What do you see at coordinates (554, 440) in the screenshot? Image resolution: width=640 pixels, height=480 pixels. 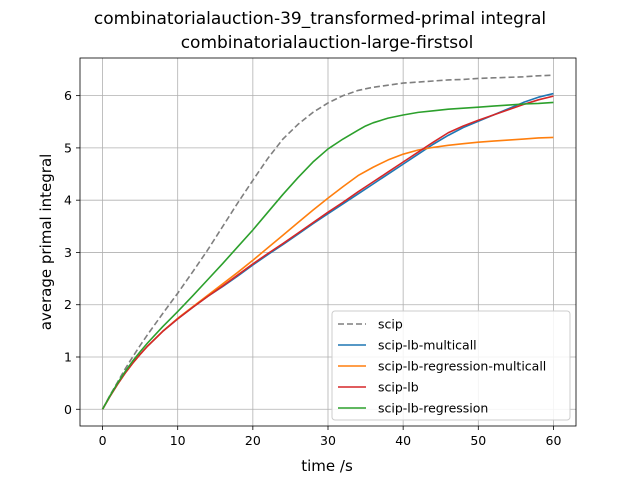 I see `x-tick-label: 60` at bounding box center [554, 440].